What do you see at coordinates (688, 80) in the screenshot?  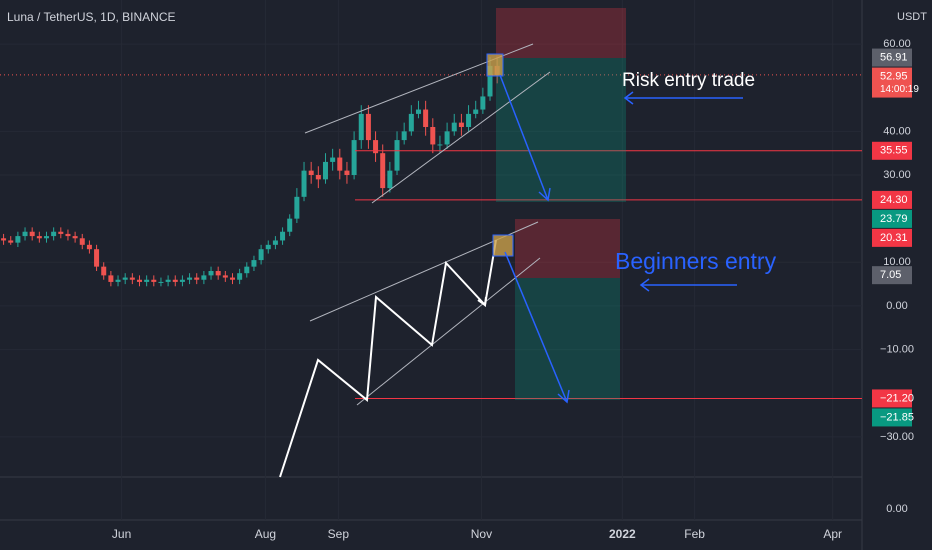 I see `annotation: Risk entry trade` at bounding box center [688, 80].